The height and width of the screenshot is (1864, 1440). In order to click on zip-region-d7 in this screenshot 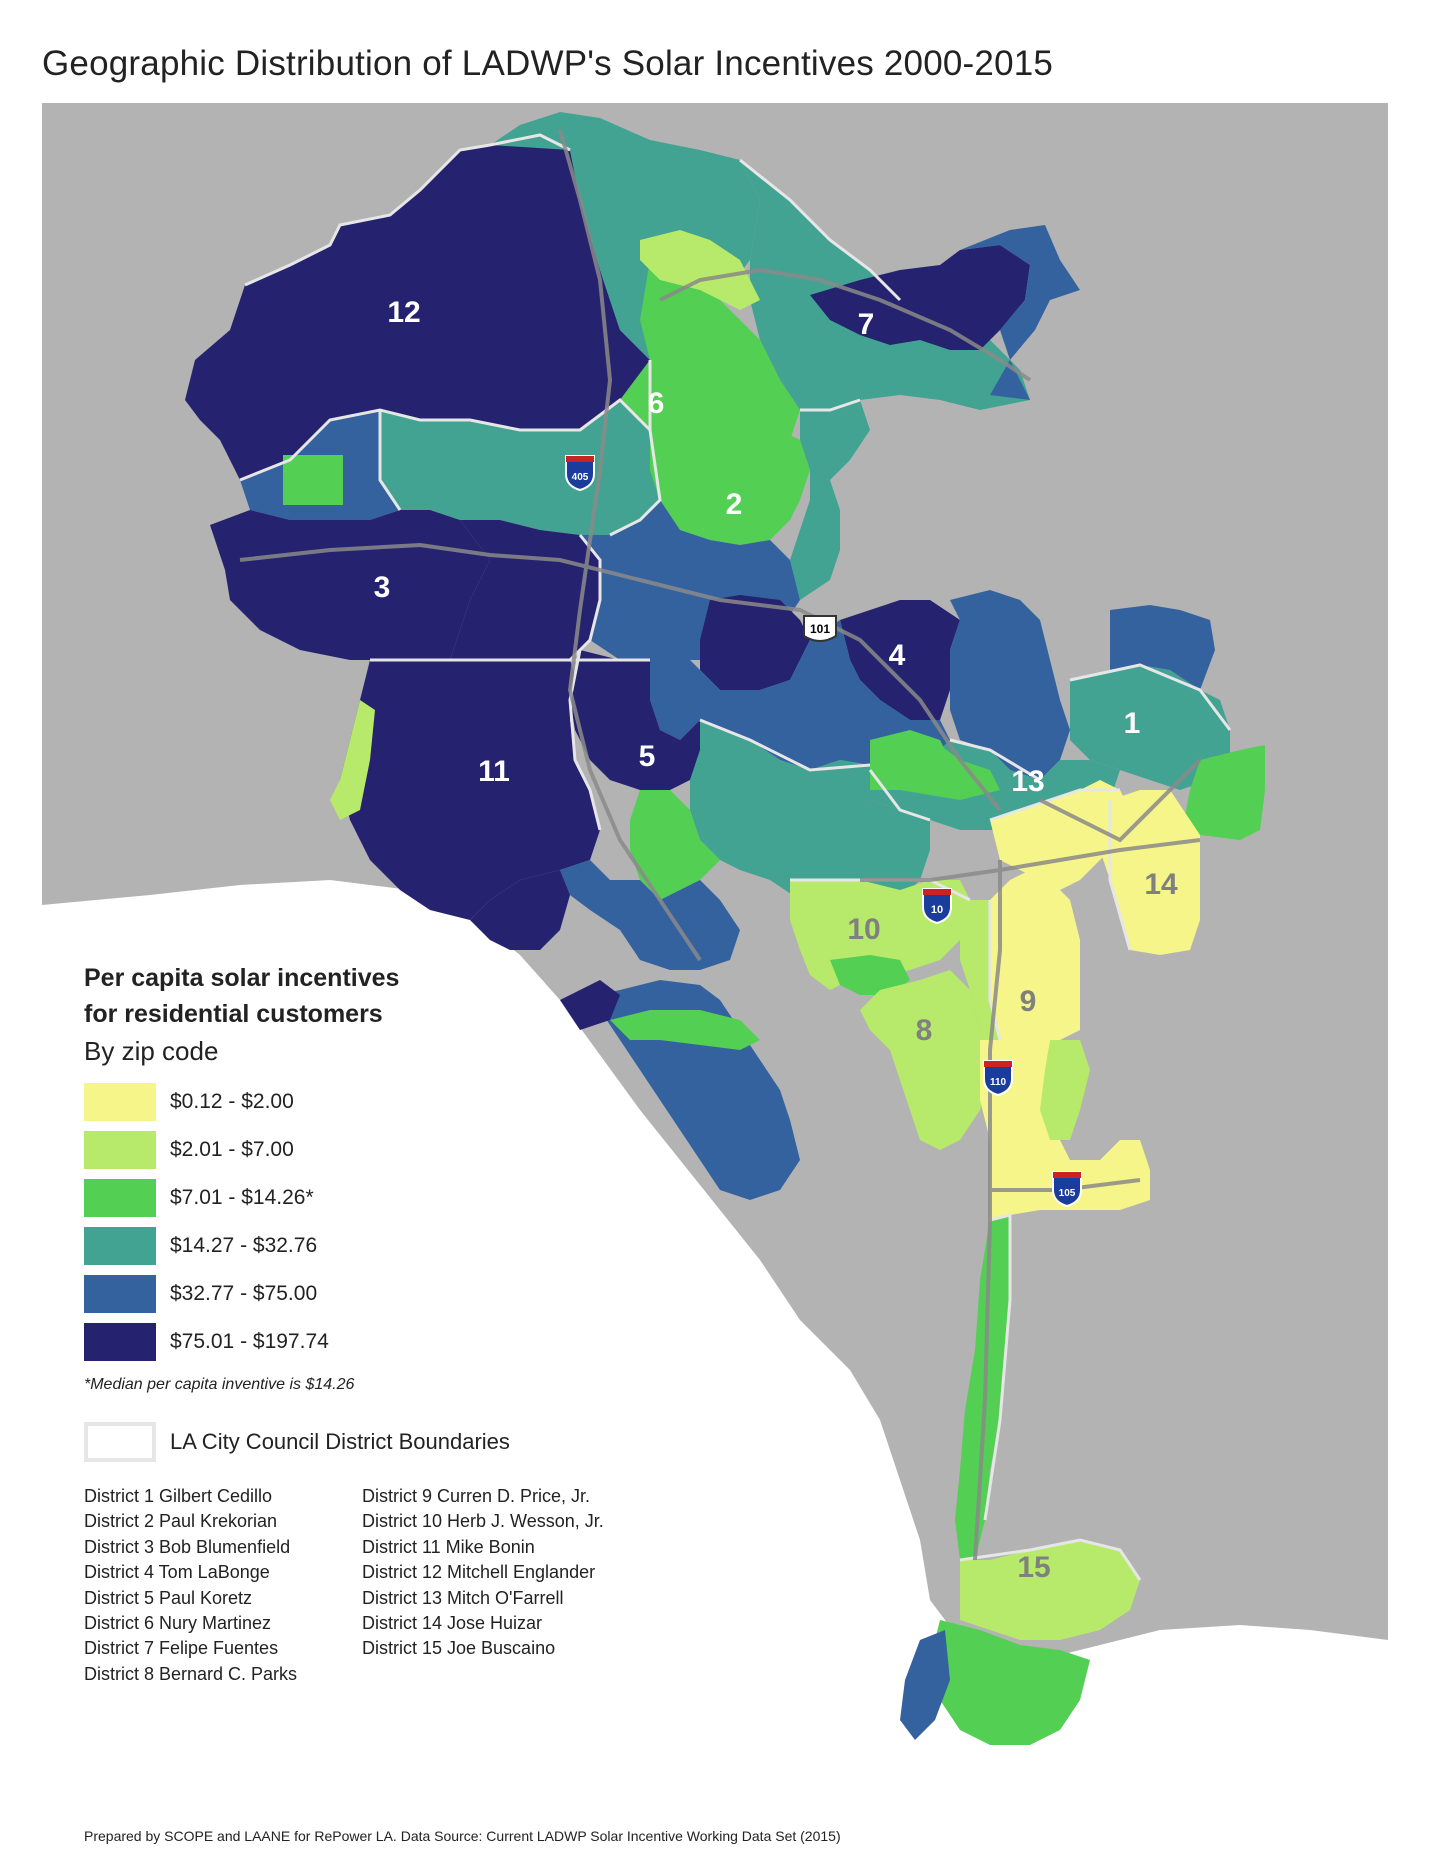, I will do `click(920, 297)`.